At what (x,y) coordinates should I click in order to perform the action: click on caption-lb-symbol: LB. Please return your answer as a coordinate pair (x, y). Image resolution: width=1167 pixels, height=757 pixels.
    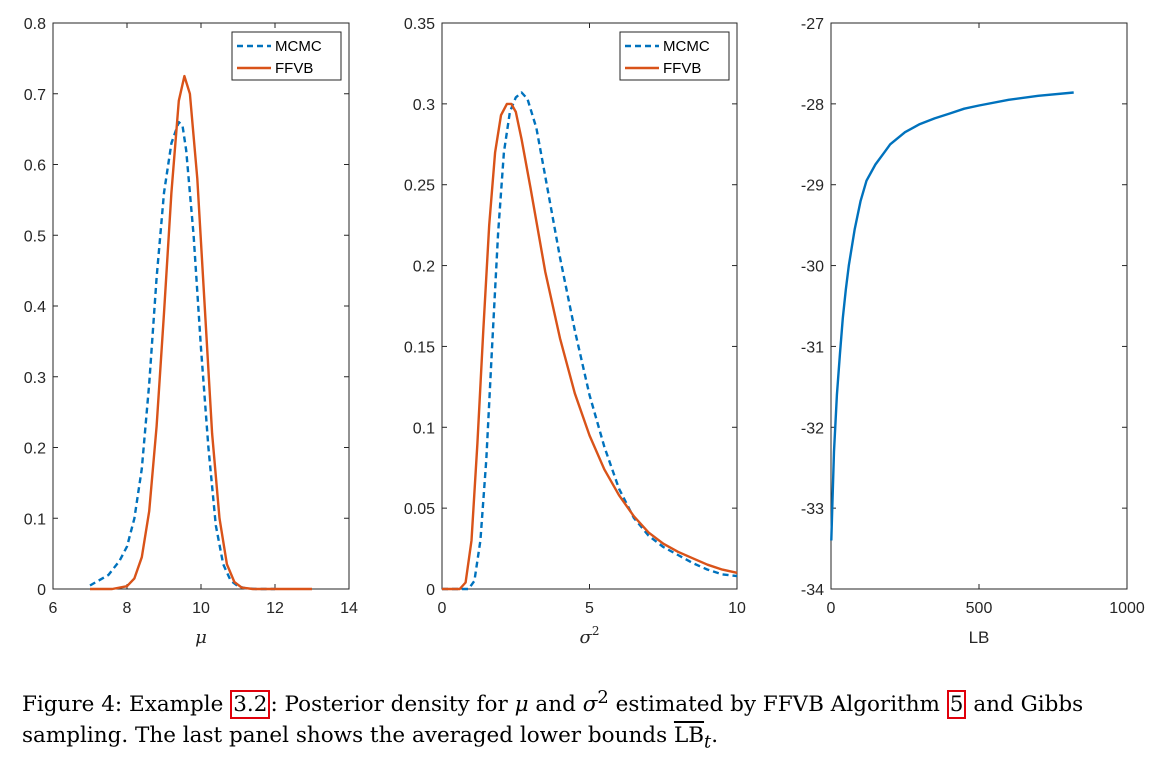
    Looking at the image, I should click on (689, 736).